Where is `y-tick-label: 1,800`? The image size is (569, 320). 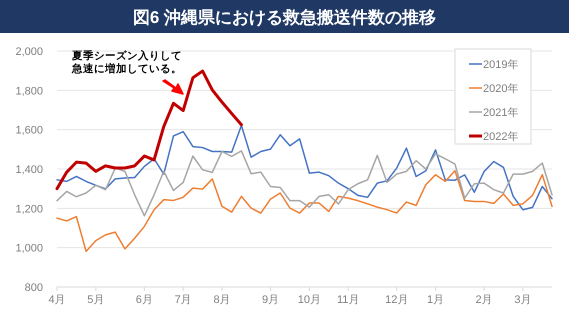 y-tick-label: 1,800 is located at coordinates (29, 91).